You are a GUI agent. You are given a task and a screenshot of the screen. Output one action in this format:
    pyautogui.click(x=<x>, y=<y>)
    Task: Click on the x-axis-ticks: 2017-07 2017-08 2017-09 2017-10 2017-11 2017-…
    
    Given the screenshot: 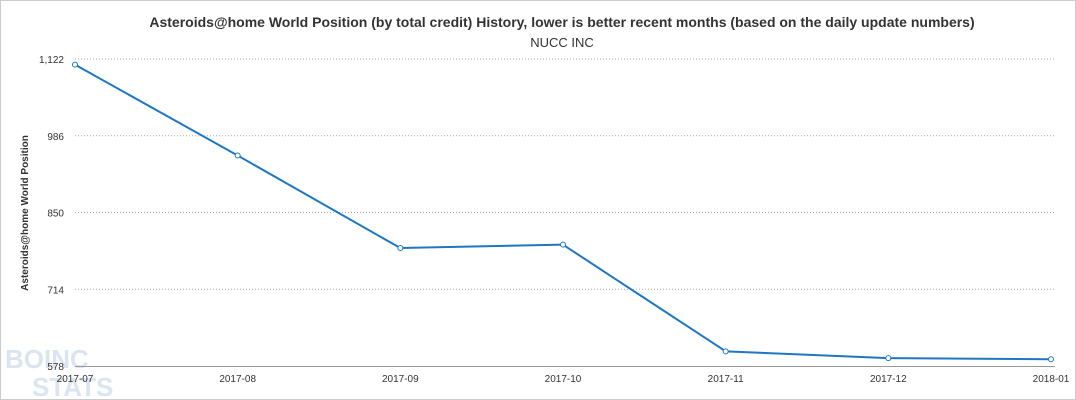 What is the action you would take?
    pyautogui.click(x=563, y=379)
    